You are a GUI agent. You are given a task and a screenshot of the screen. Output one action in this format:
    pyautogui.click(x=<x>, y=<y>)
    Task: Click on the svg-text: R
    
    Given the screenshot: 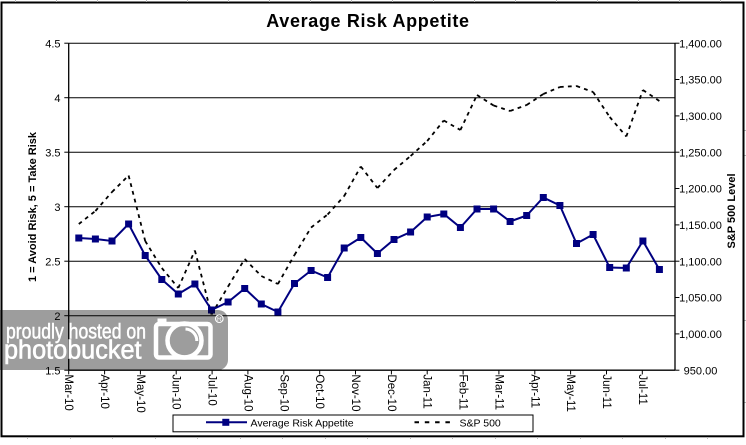 What is the action you would take?
    pyautogui.click(x=219, y=319)
    